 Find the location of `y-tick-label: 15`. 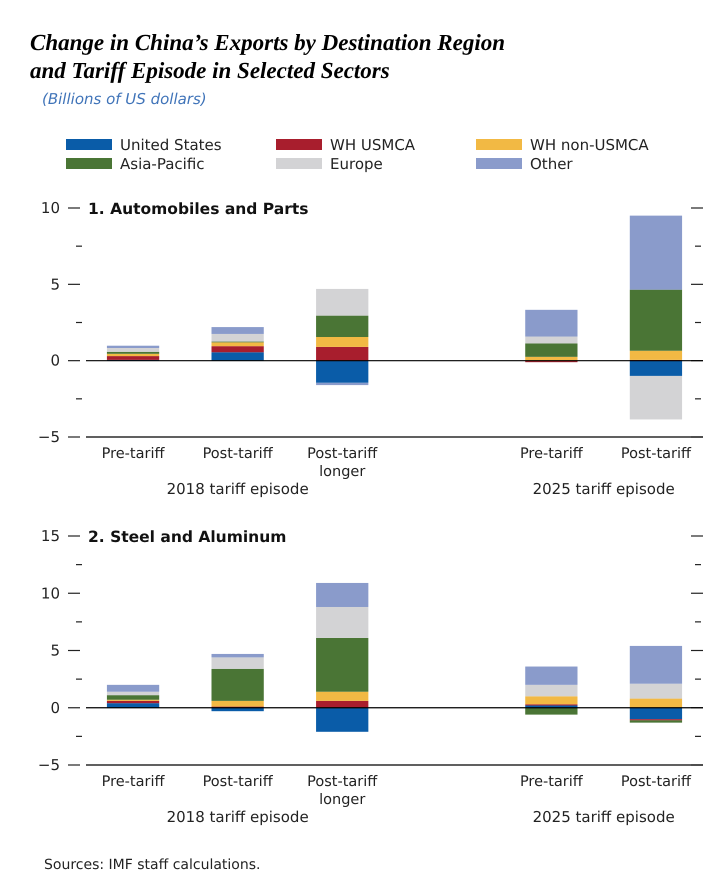

y-tick-label: 15 is located at coordinates (50, 536).